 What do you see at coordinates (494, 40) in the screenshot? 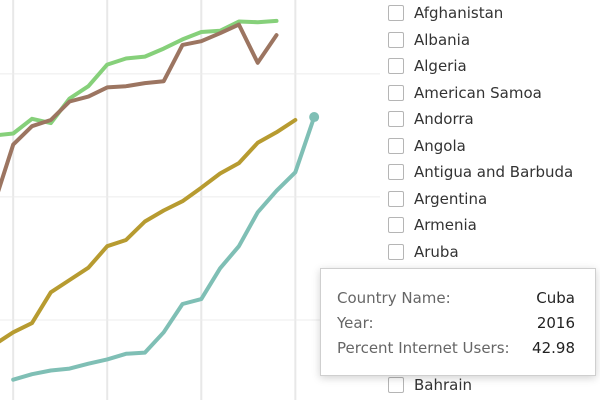
I see `filter-item-albania: Albania` at bounding box center [494, 40].